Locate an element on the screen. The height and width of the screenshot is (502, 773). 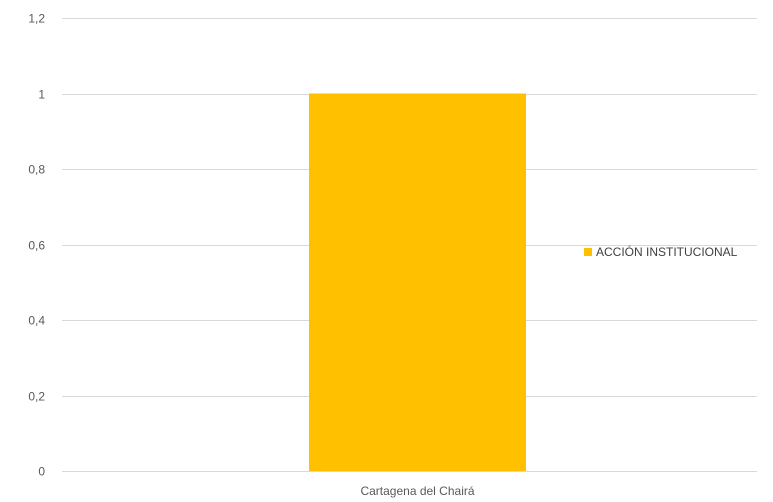
x-tick-label: Cartagena del Chairá is located at coordinates (417, 491).